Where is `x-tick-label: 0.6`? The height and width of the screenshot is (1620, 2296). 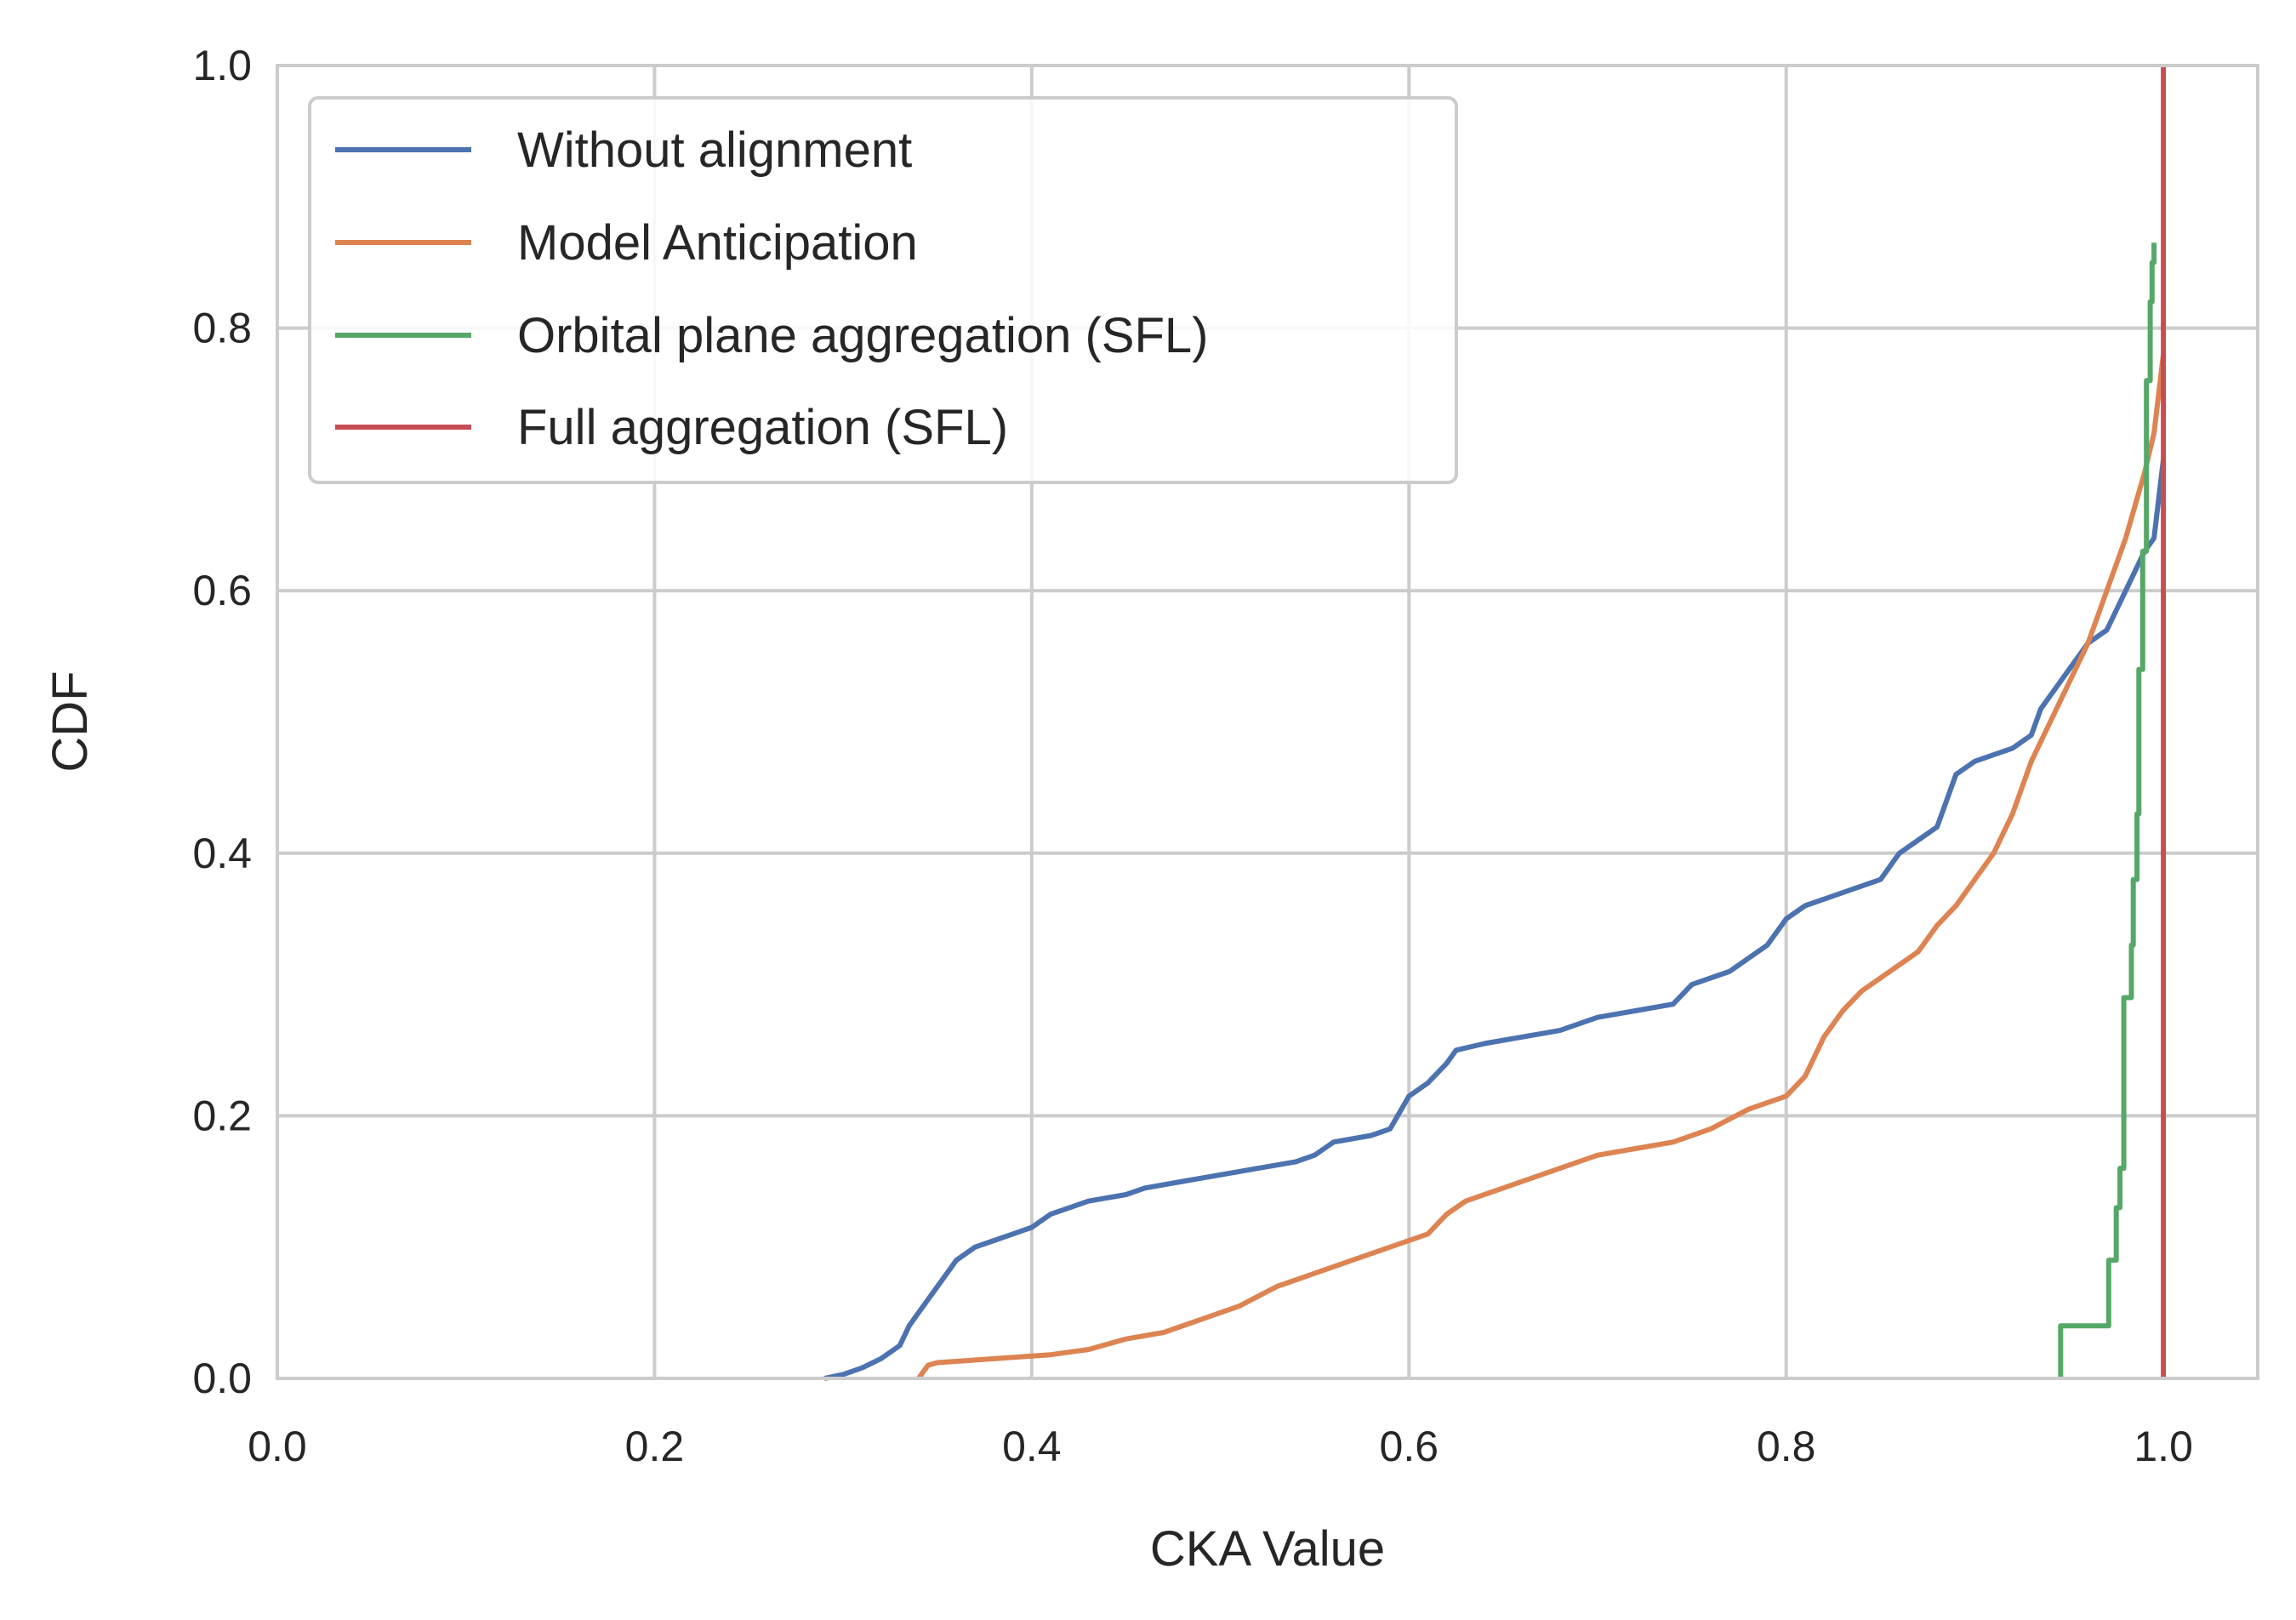 x-tick-label: 0.6 is located at coordinates (1409, 1446).